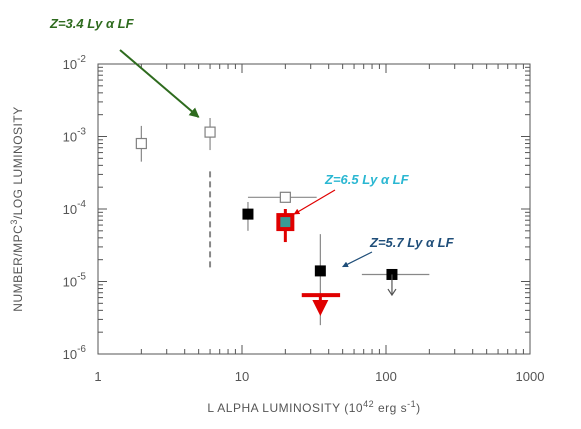  Describe the element at coordinates (97, 376) in the screenshot. I see `x-tick-label: 1` at that location.